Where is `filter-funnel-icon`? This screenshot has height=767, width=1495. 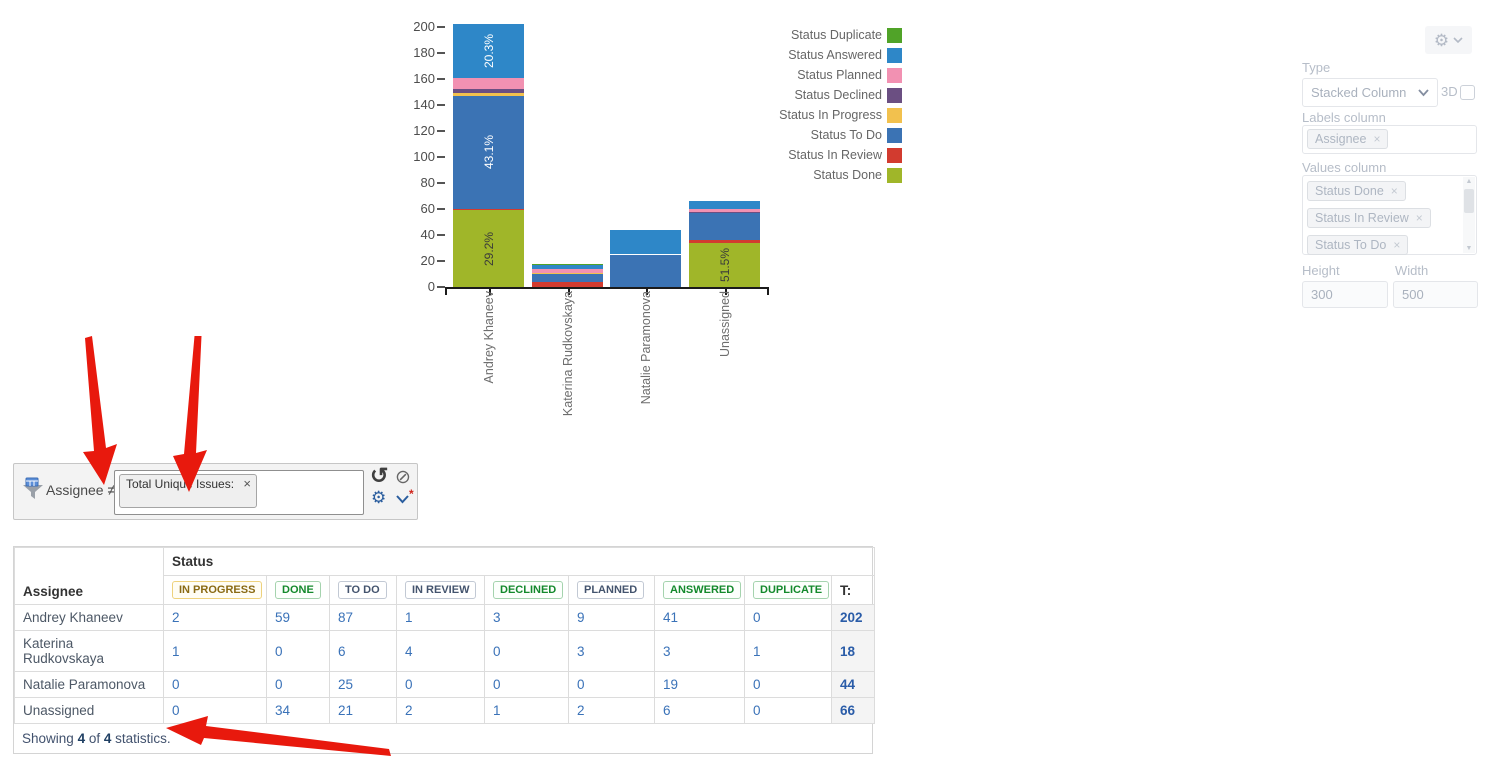 filter-funnel-icon is located at coordinates (33, 489).